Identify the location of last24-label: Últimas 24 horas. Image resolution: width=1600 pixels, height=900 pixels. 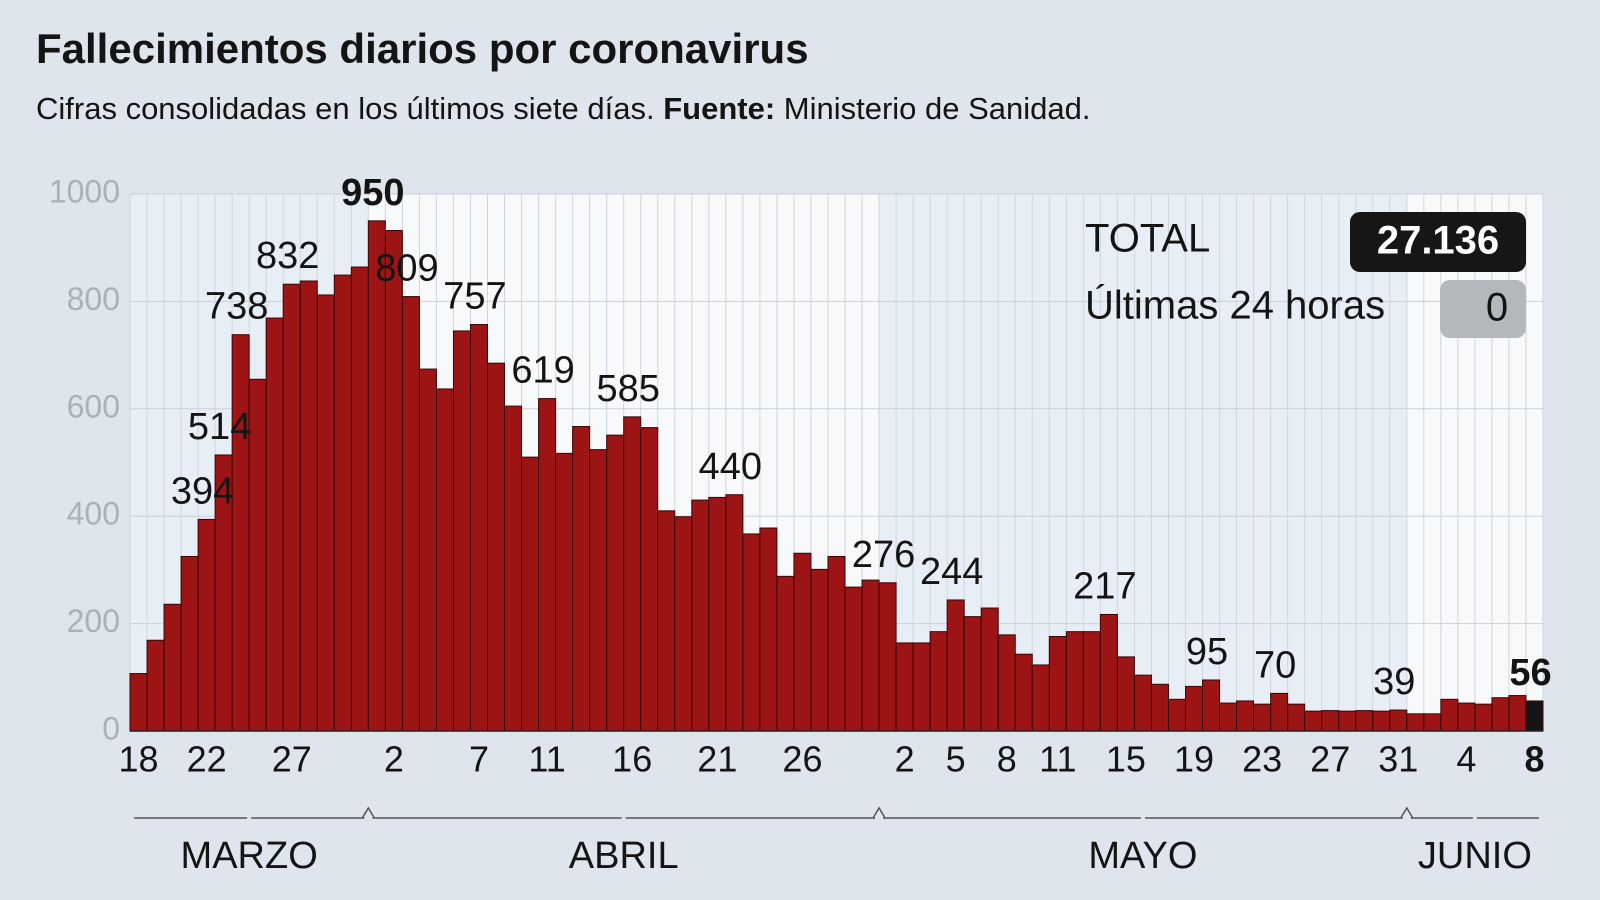
(1235, 305).